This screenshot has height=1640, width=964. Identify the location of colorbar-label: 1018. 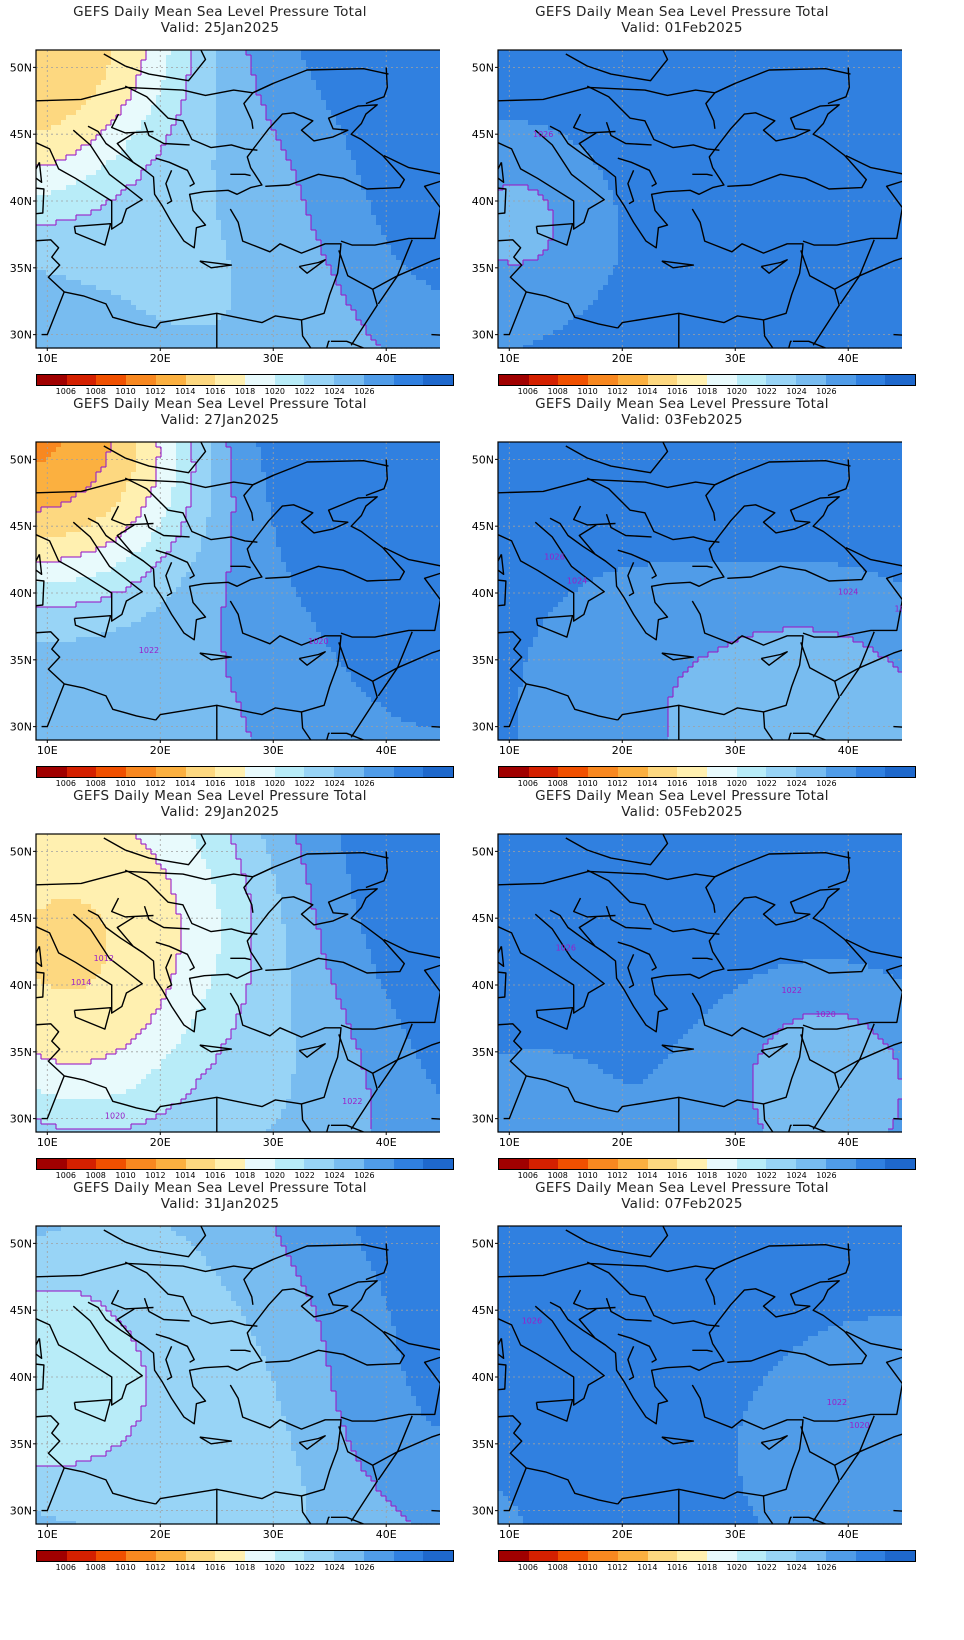
(707, 391).